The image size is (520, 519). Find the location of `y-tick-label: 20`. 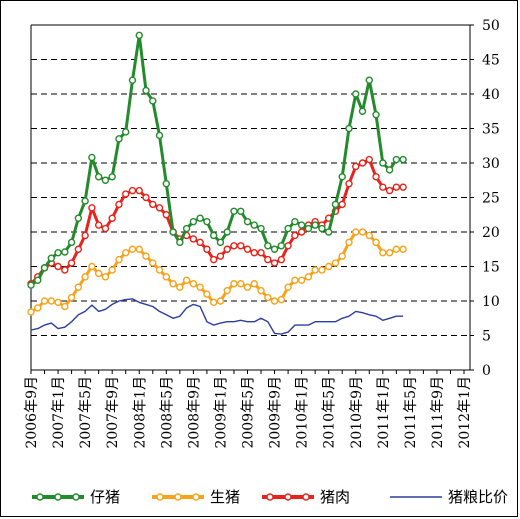

y-tick-label: 20 is located at coordinates (491, 233).